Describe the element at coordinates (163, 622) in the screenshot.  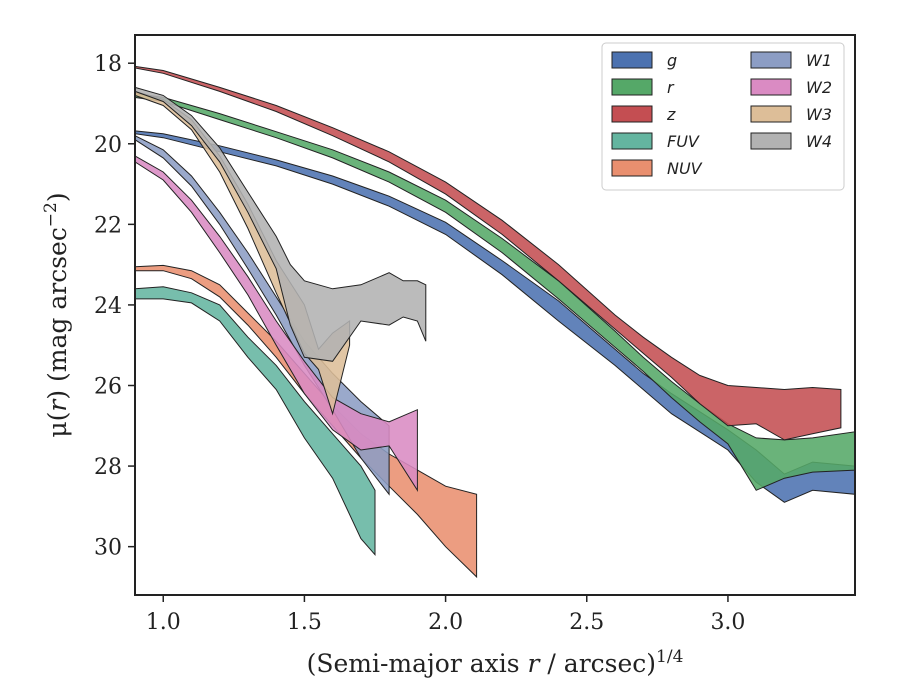
I see `x-tick-label: 1.0` at that location.